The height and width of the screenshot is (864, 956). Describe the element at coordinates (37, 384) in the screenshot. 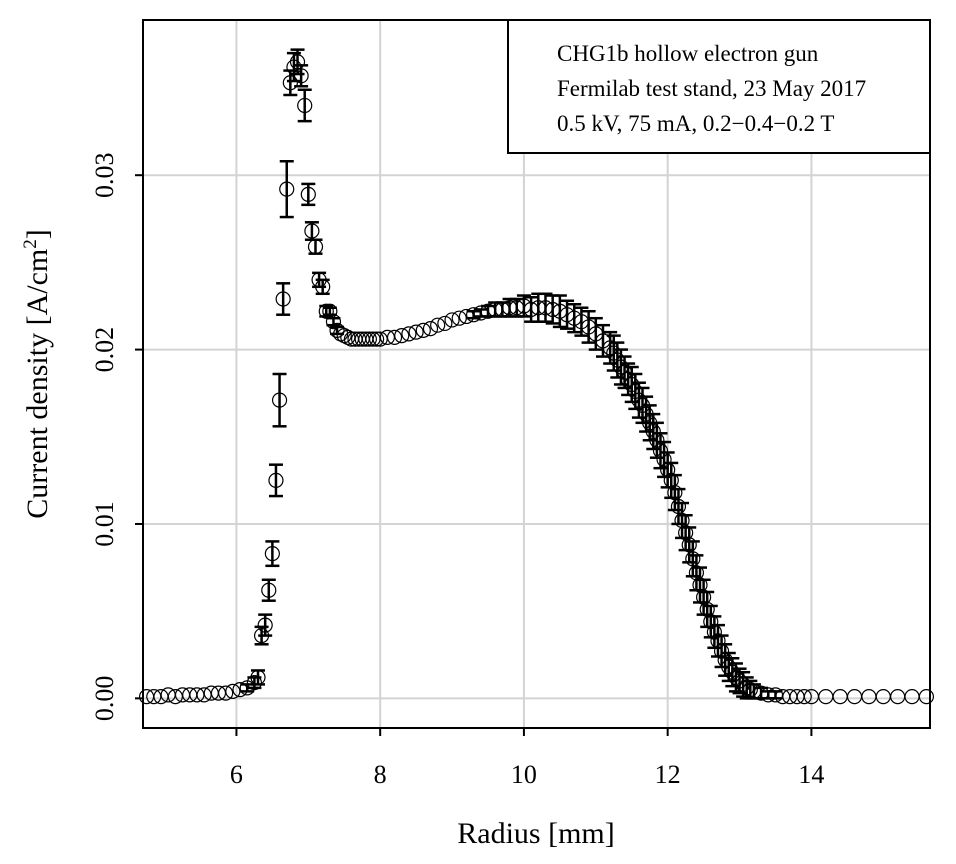

I see `y-axis-title-main: Current density [A/cm` at that location.